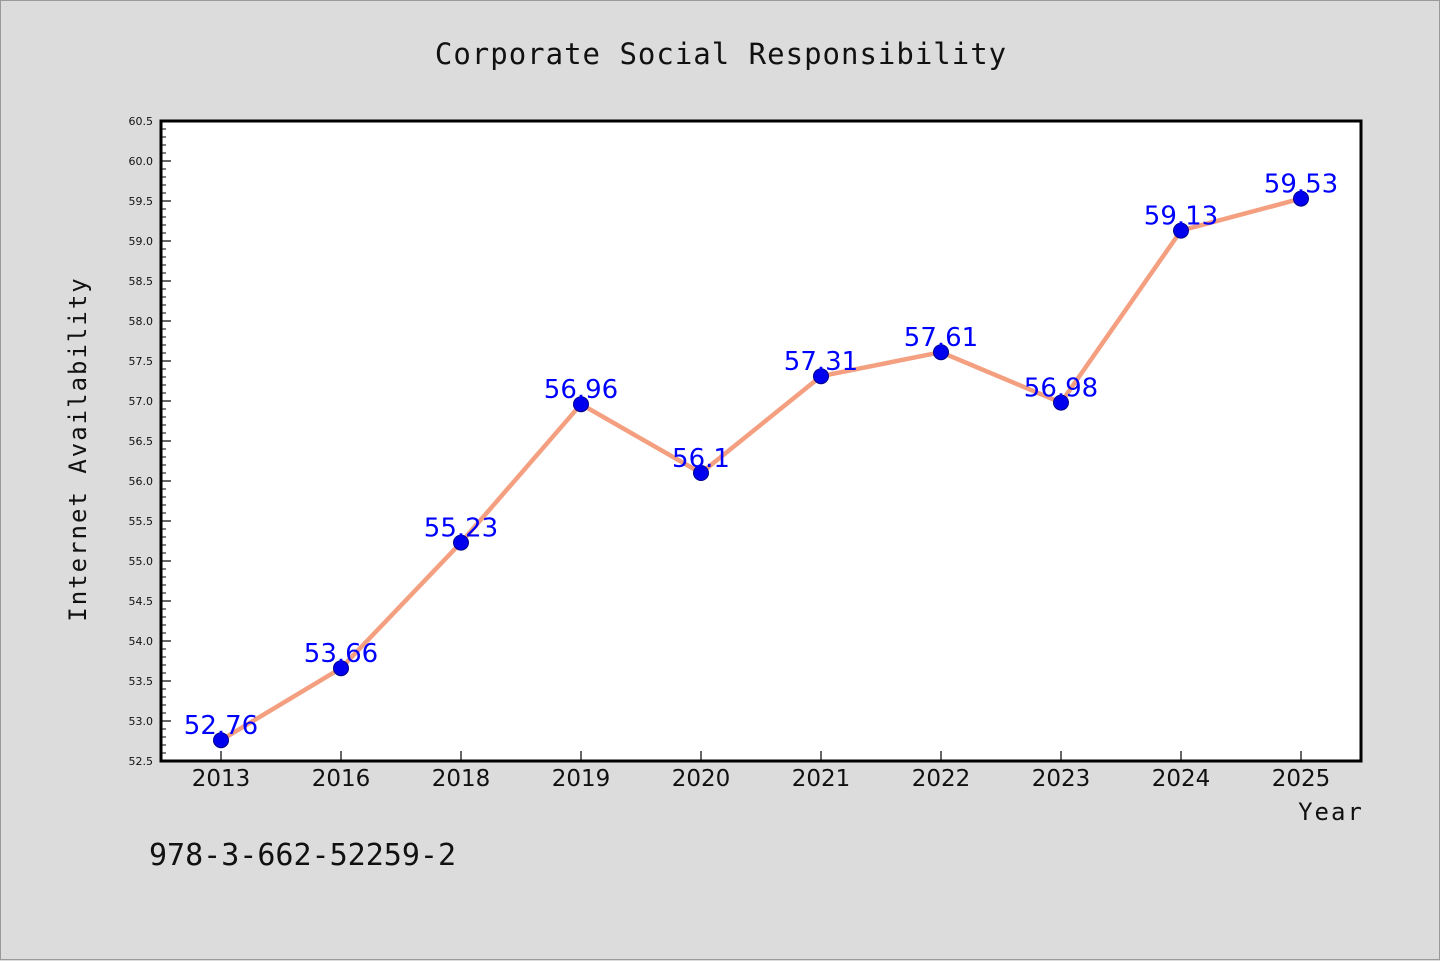 The width and height of the screenshot is (1440, 961). I want to click on y-tick-label: 54.5, so click(141, 601).